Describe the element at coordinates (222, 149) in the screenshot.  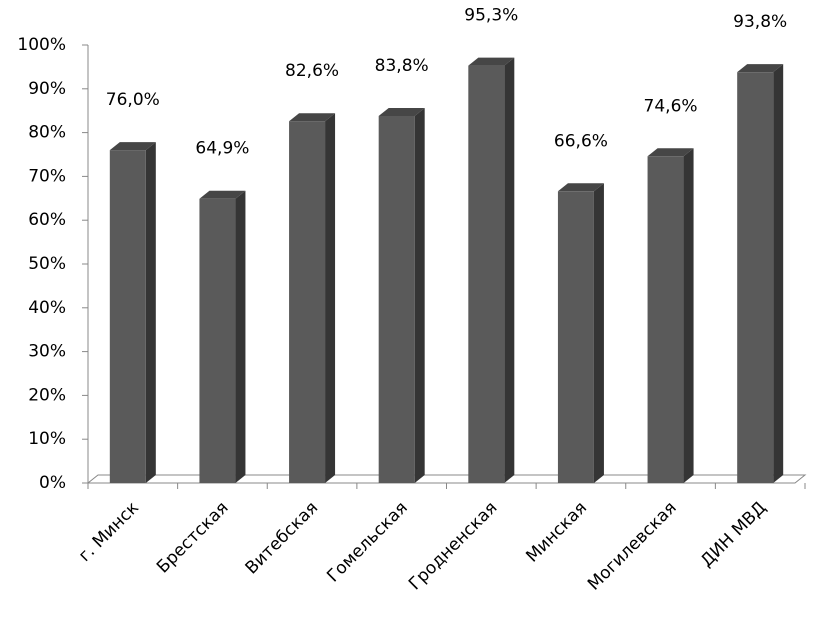
I see `value-label: 64,9%` at that location.